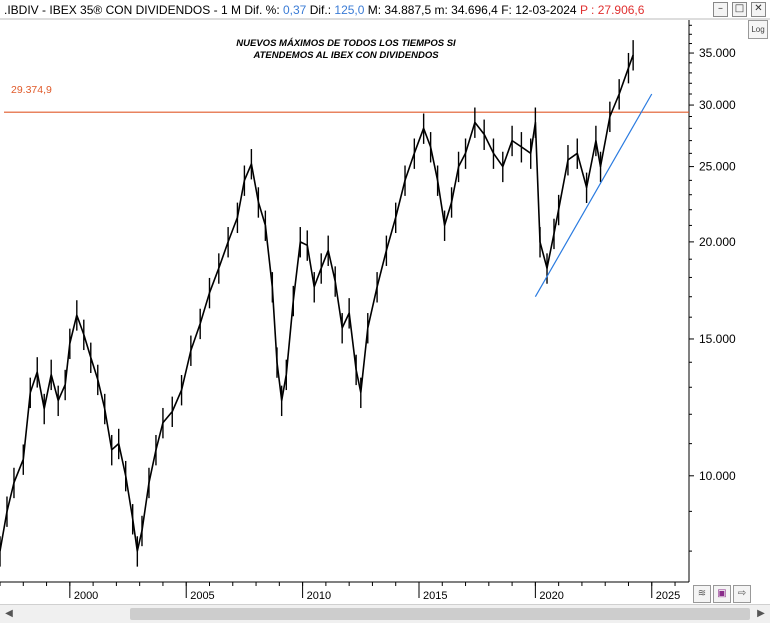 Image resolution: width=770 pixels, height=623 pixels. Describe the element at coordinates (262, 10) in the screenshot. I see `dif-pct-label: Dif. %:` at that location.